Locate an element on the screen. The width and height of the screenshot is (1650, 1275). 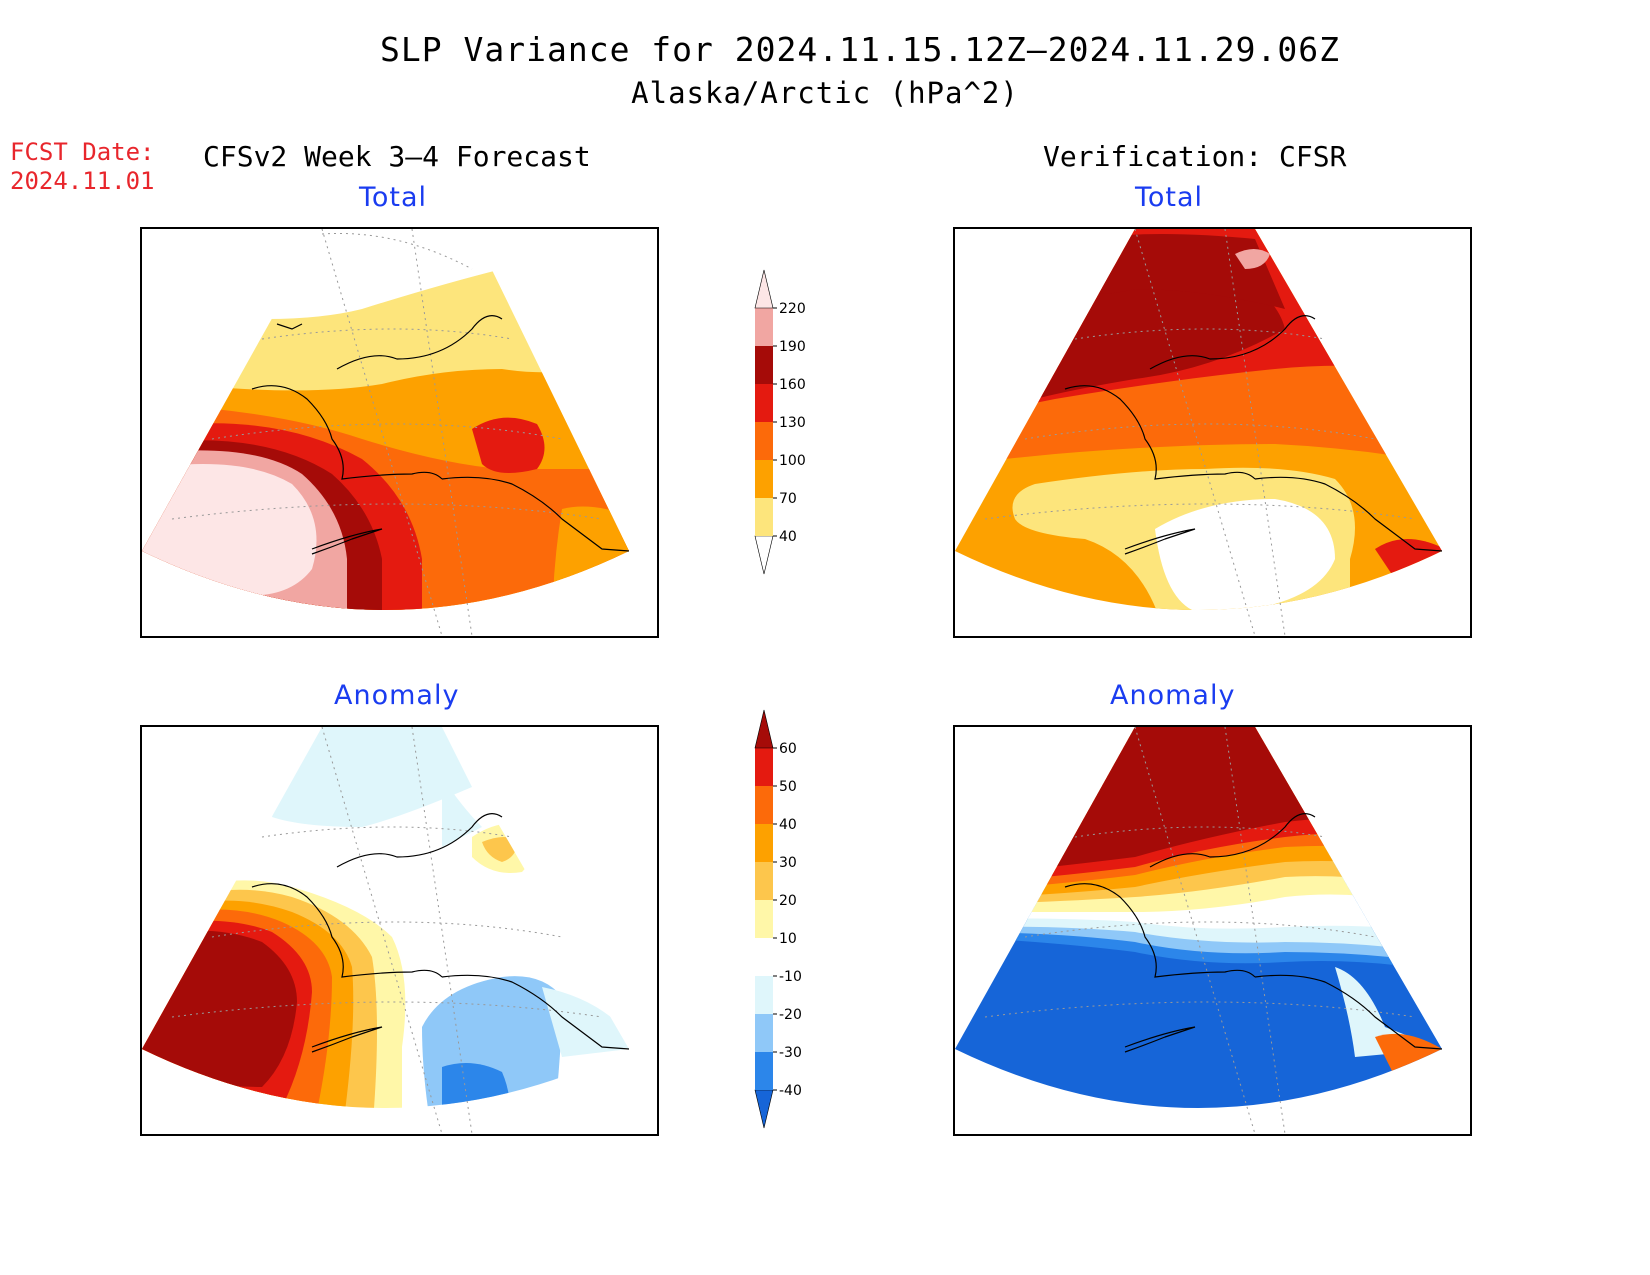
figure-subtitle: Alaska/Arctic (hPa^2) is located at coordinates (825, 93).